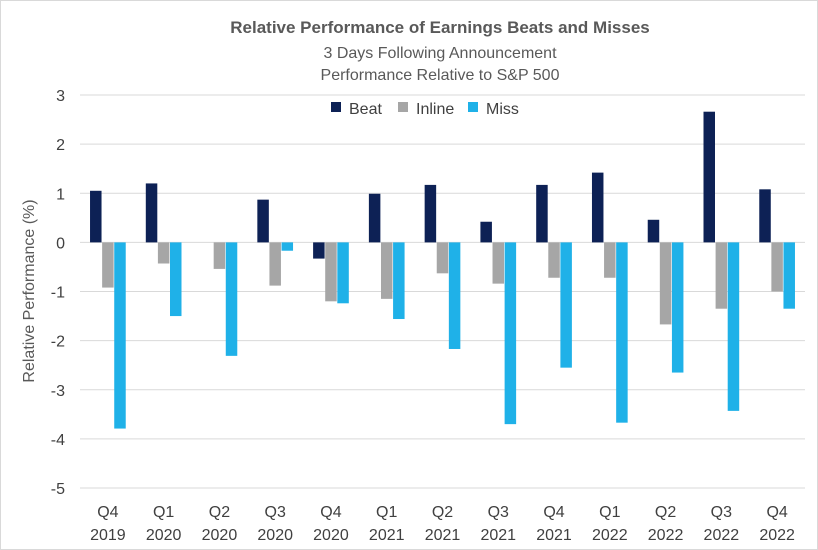 Image resolution: width=818 pixels, height=550 pixels. I want to click on legend-swatch-beat, so click(336, 107).